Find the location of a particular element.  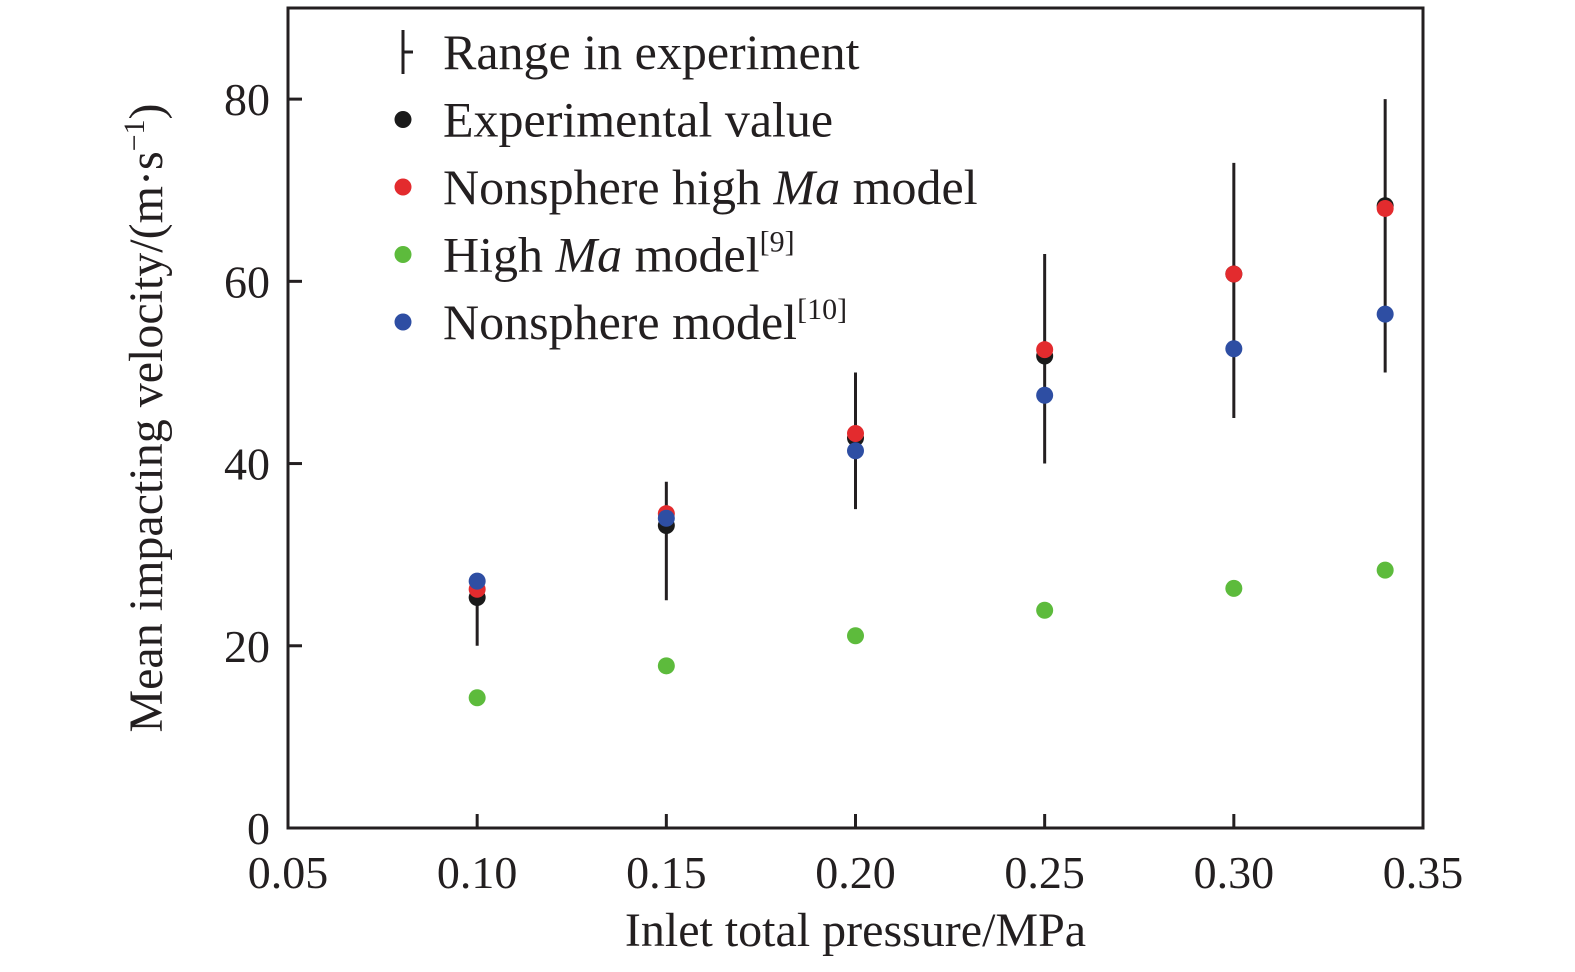

legend-label-high-ma: High Ma model[9] is located at coordinates (619, 254).